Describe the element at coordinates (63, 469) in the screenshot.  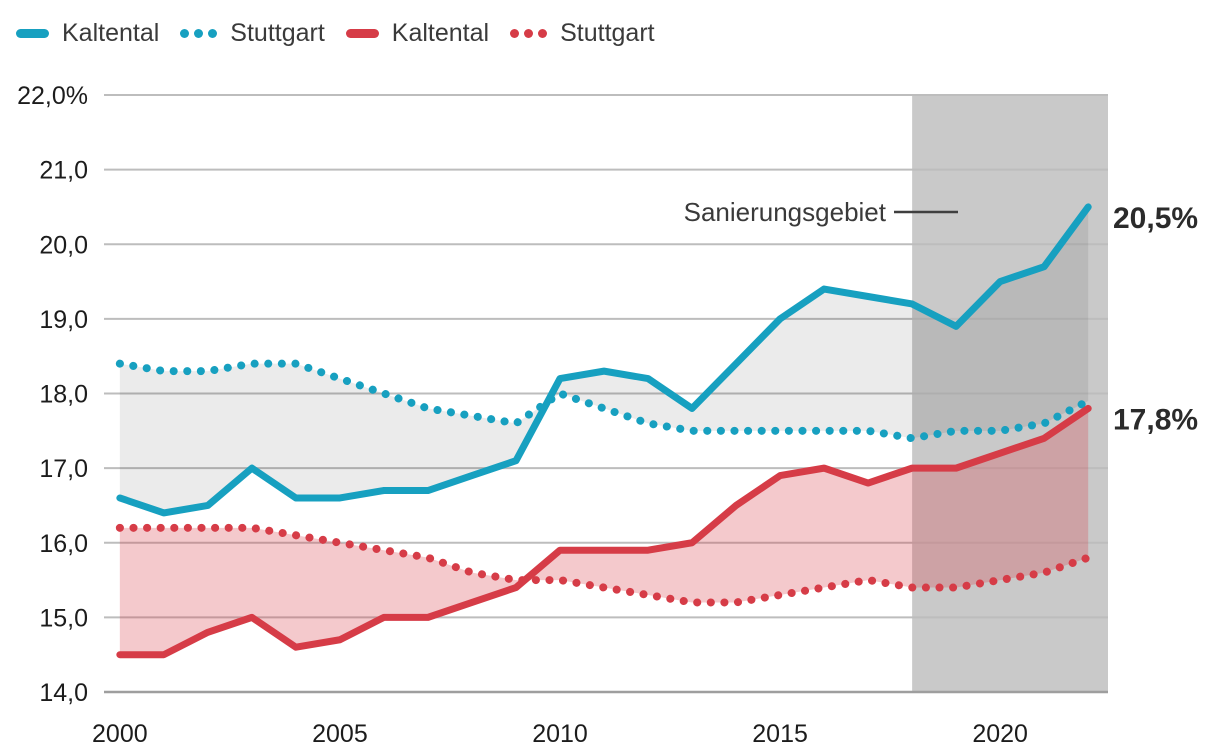
I see `y-axis-tick-label: 17,0` at that location.